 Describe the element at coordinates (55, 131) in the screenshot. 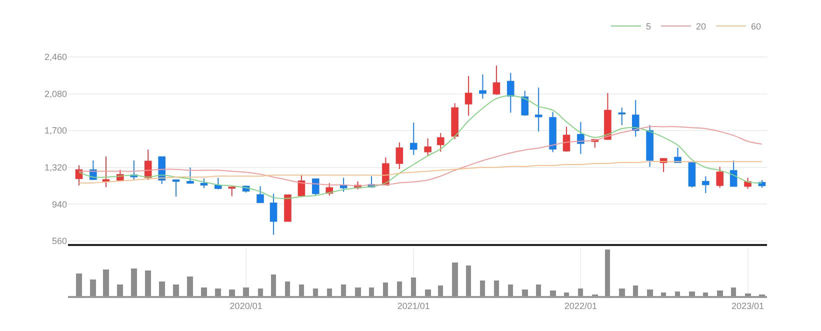

I see `y-tick-label: 1,700` at that location.